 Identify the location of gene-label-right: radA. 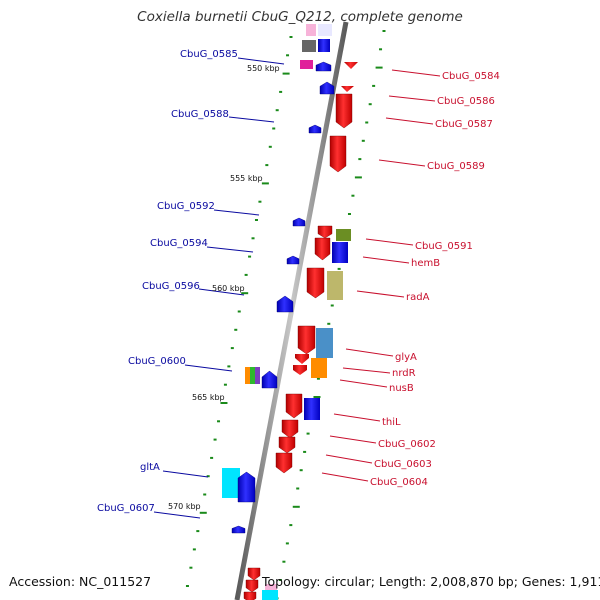
(418, 297).